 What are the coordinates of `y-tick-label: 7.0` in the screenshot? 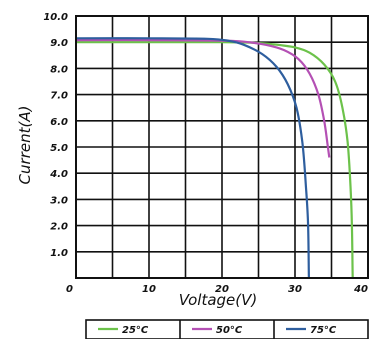 It's located at (59, 96).